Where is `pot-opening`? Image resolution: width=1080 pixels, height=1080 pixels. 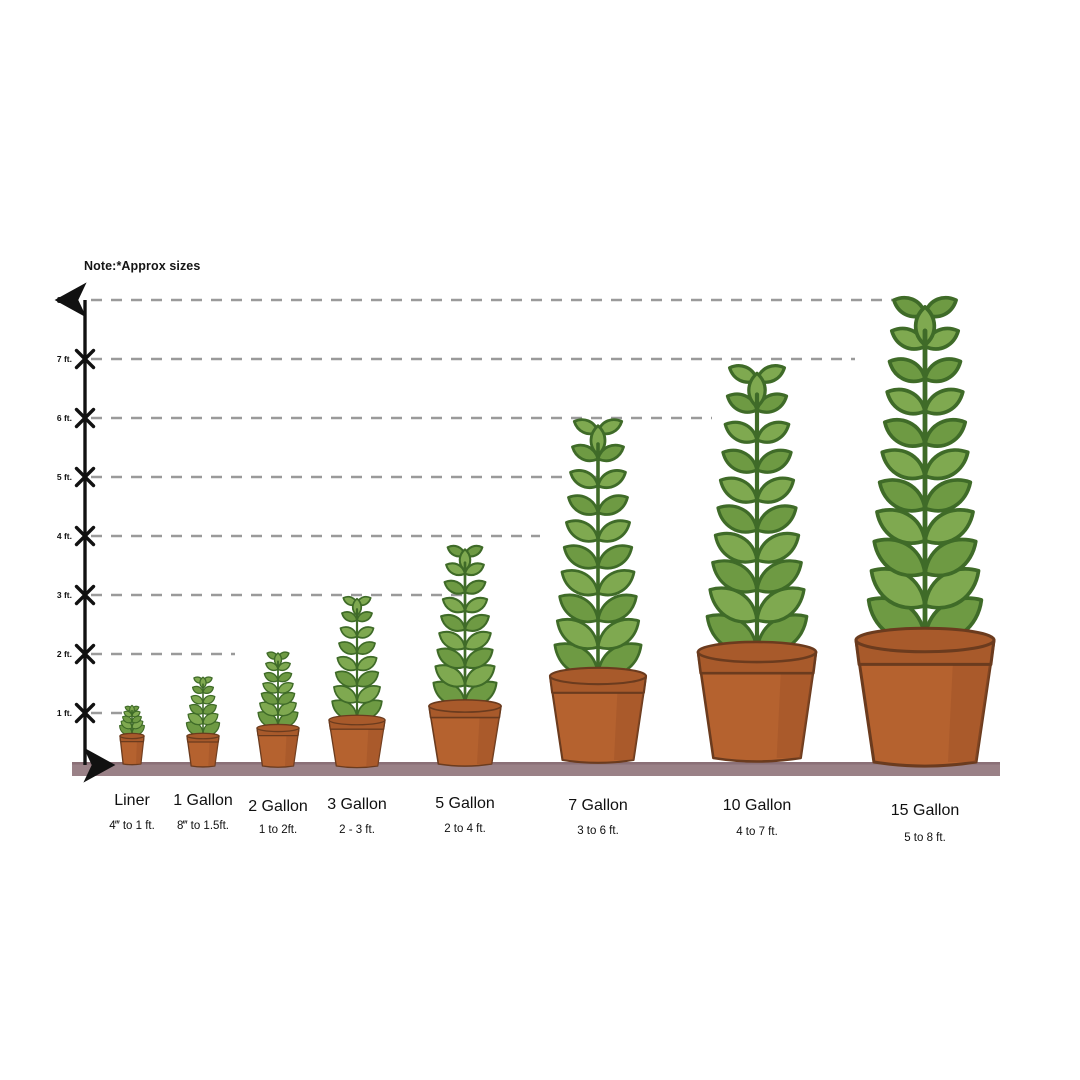 pot-opening is located at coordinates (203, 736).